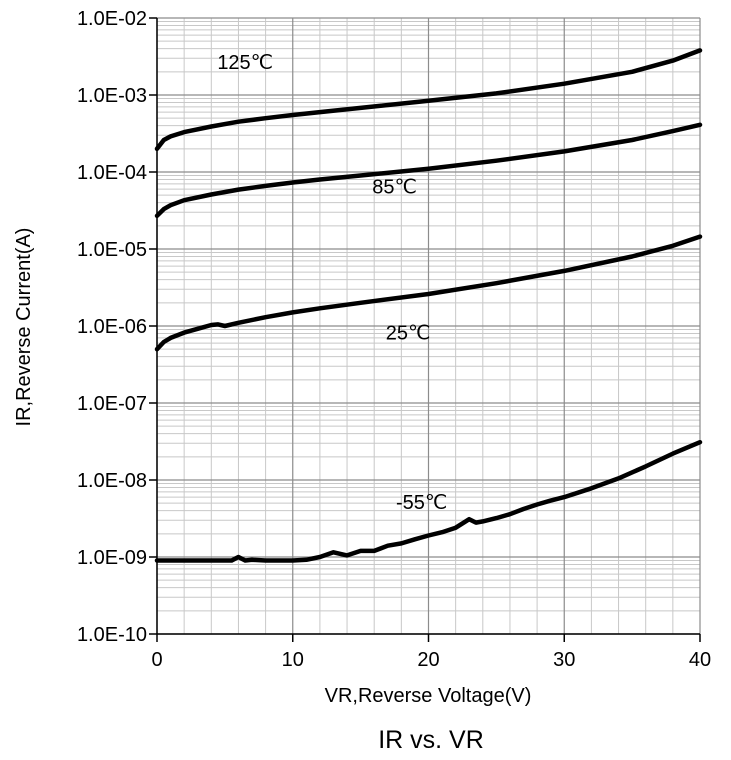  I want to click on y-tick-label: 1.0E-03, so click(112, 96).